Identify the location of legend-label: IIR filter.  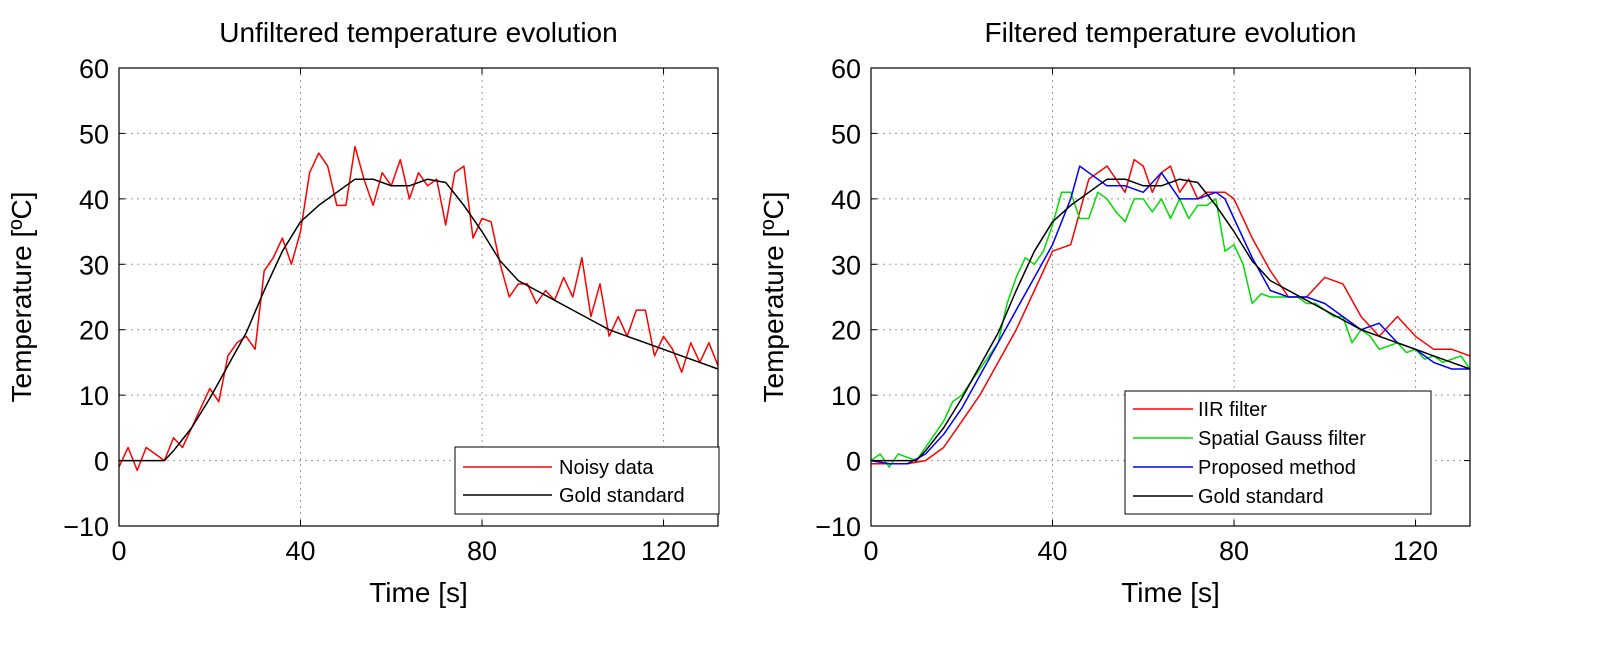
(1232, 410).